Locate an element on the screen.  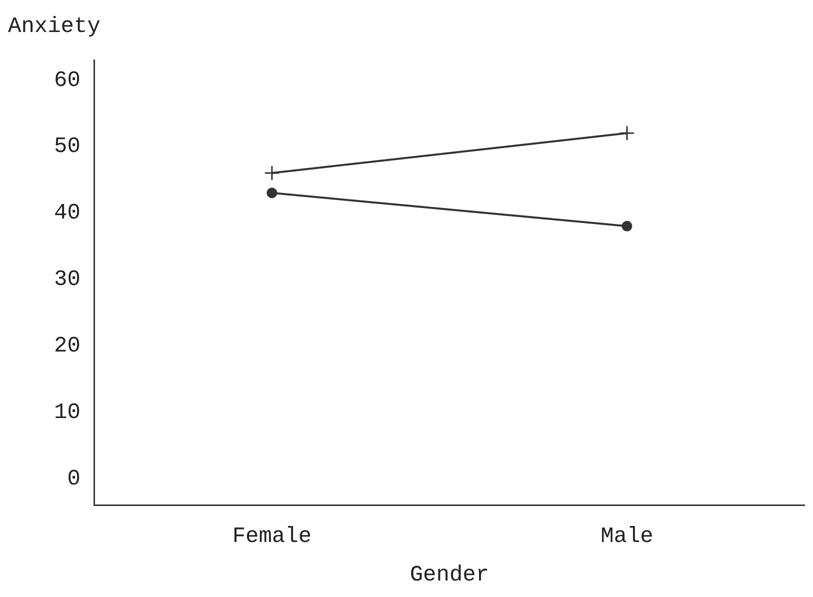
y-tick-label: 60 is located at coordinates (67, 80).